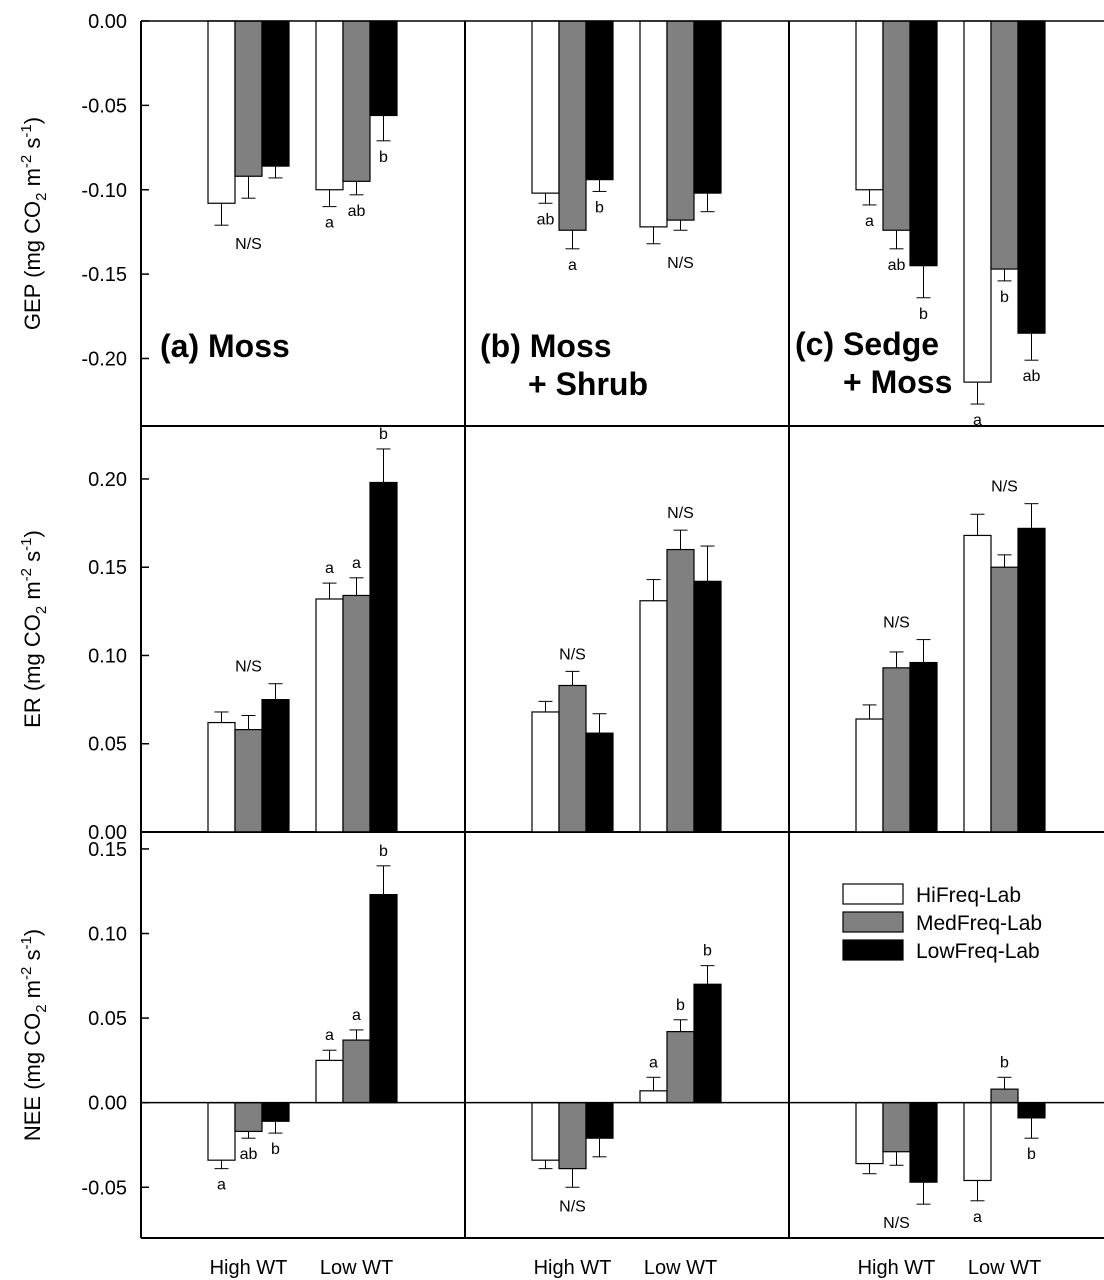  I want to click on nee-ytick-label: -0.05, so click(104, 1188).